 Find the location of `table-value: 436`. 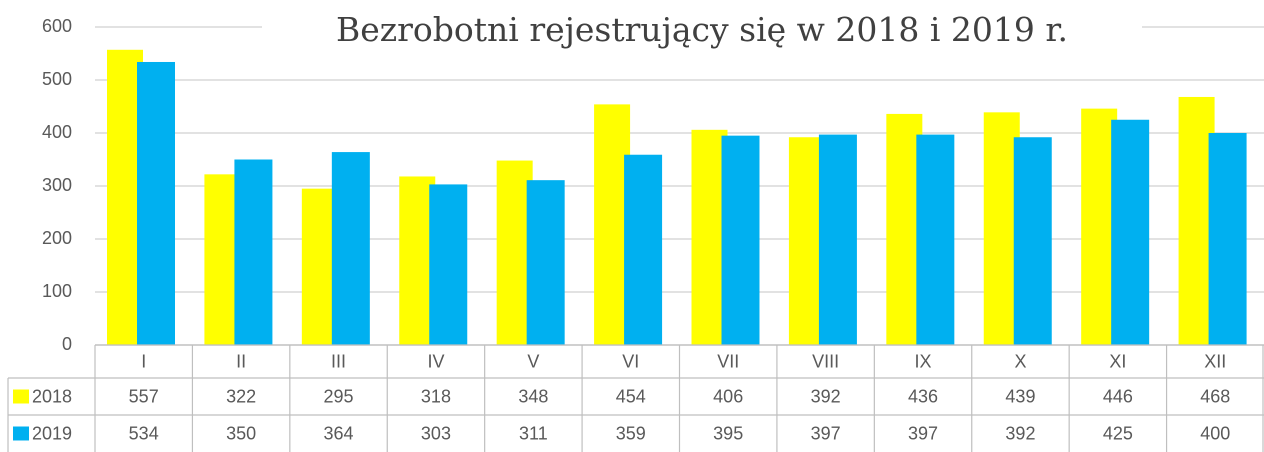

table-value: 436 is located at coordinates (923, 396).